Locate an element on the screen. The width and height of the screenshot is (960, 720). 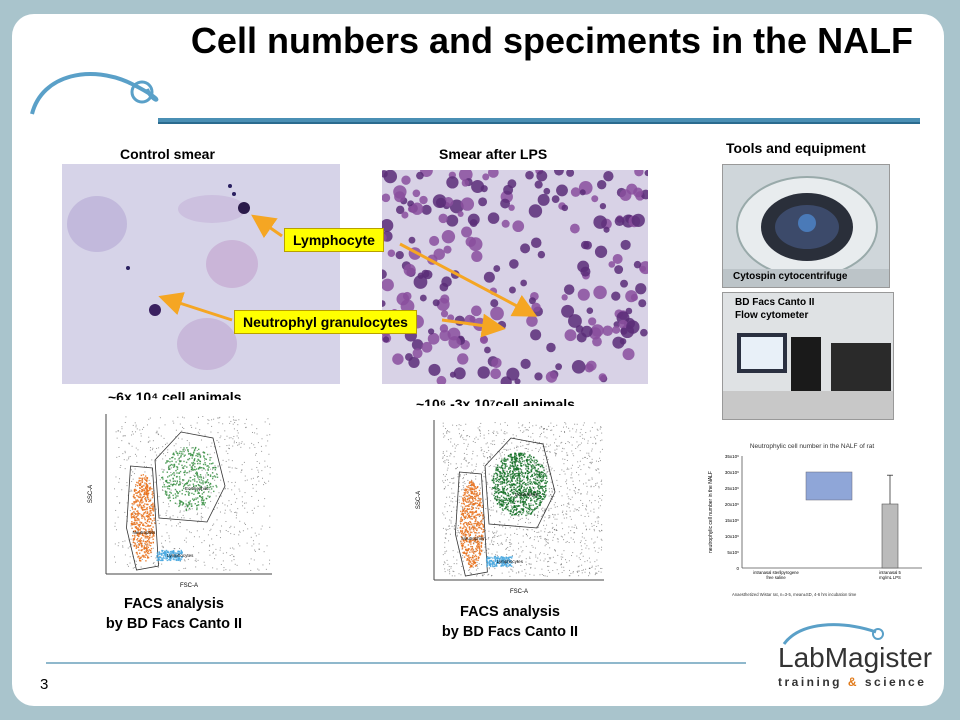
title-underline is located at coordinates (539, 121).